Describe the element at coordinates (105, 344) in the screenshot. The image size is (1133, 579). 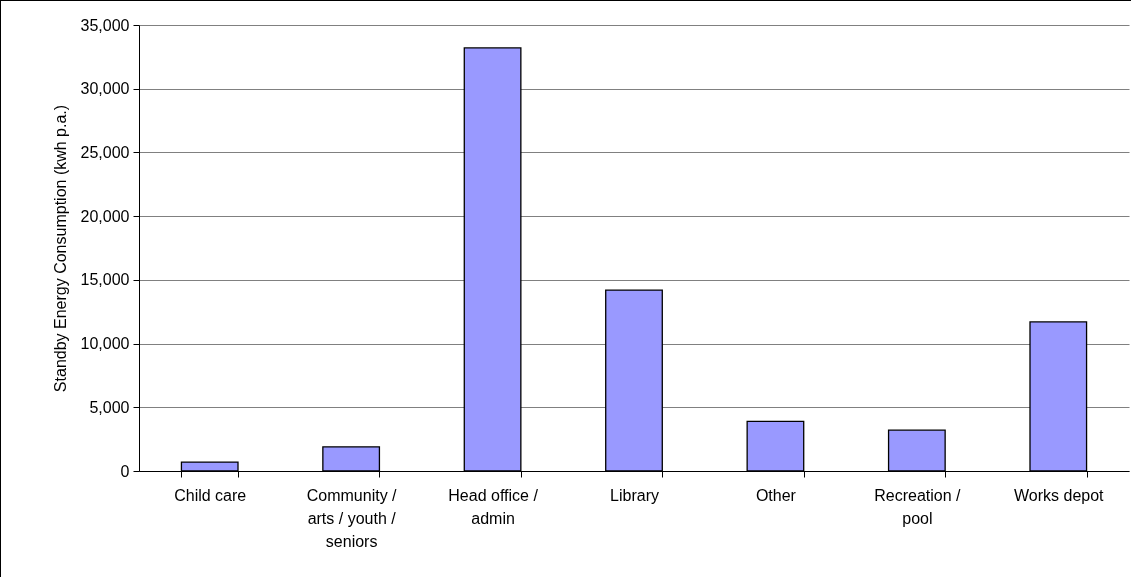
I see `y-tick-label: 10,000` at that location.